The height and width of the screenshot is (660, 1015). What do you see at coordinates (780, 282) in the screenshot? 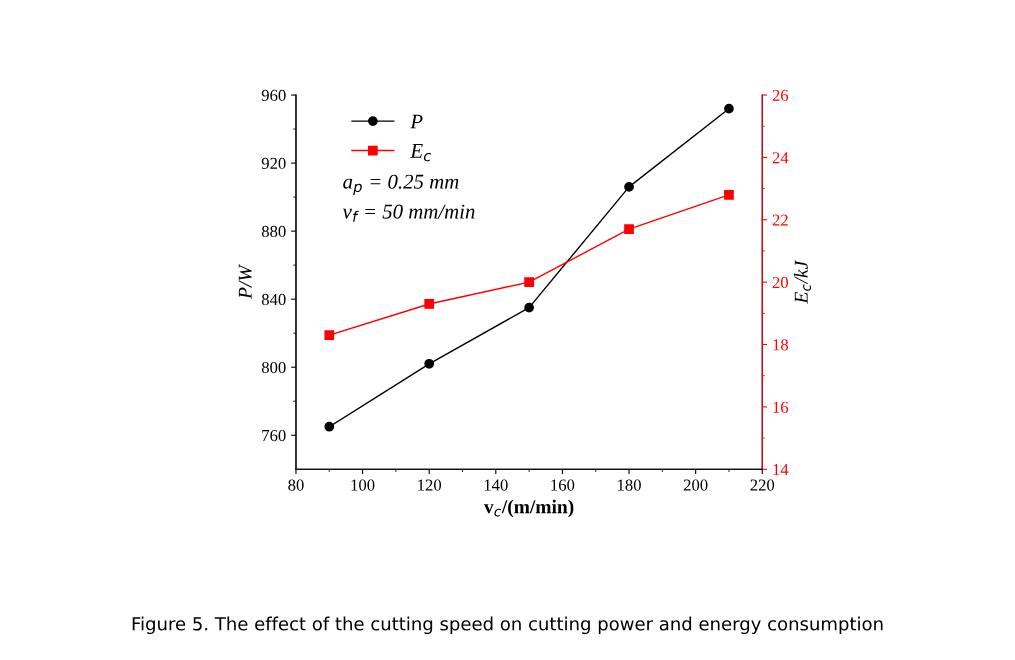
I see `y2-tick-label: 20` at bounding box center [780, 282].